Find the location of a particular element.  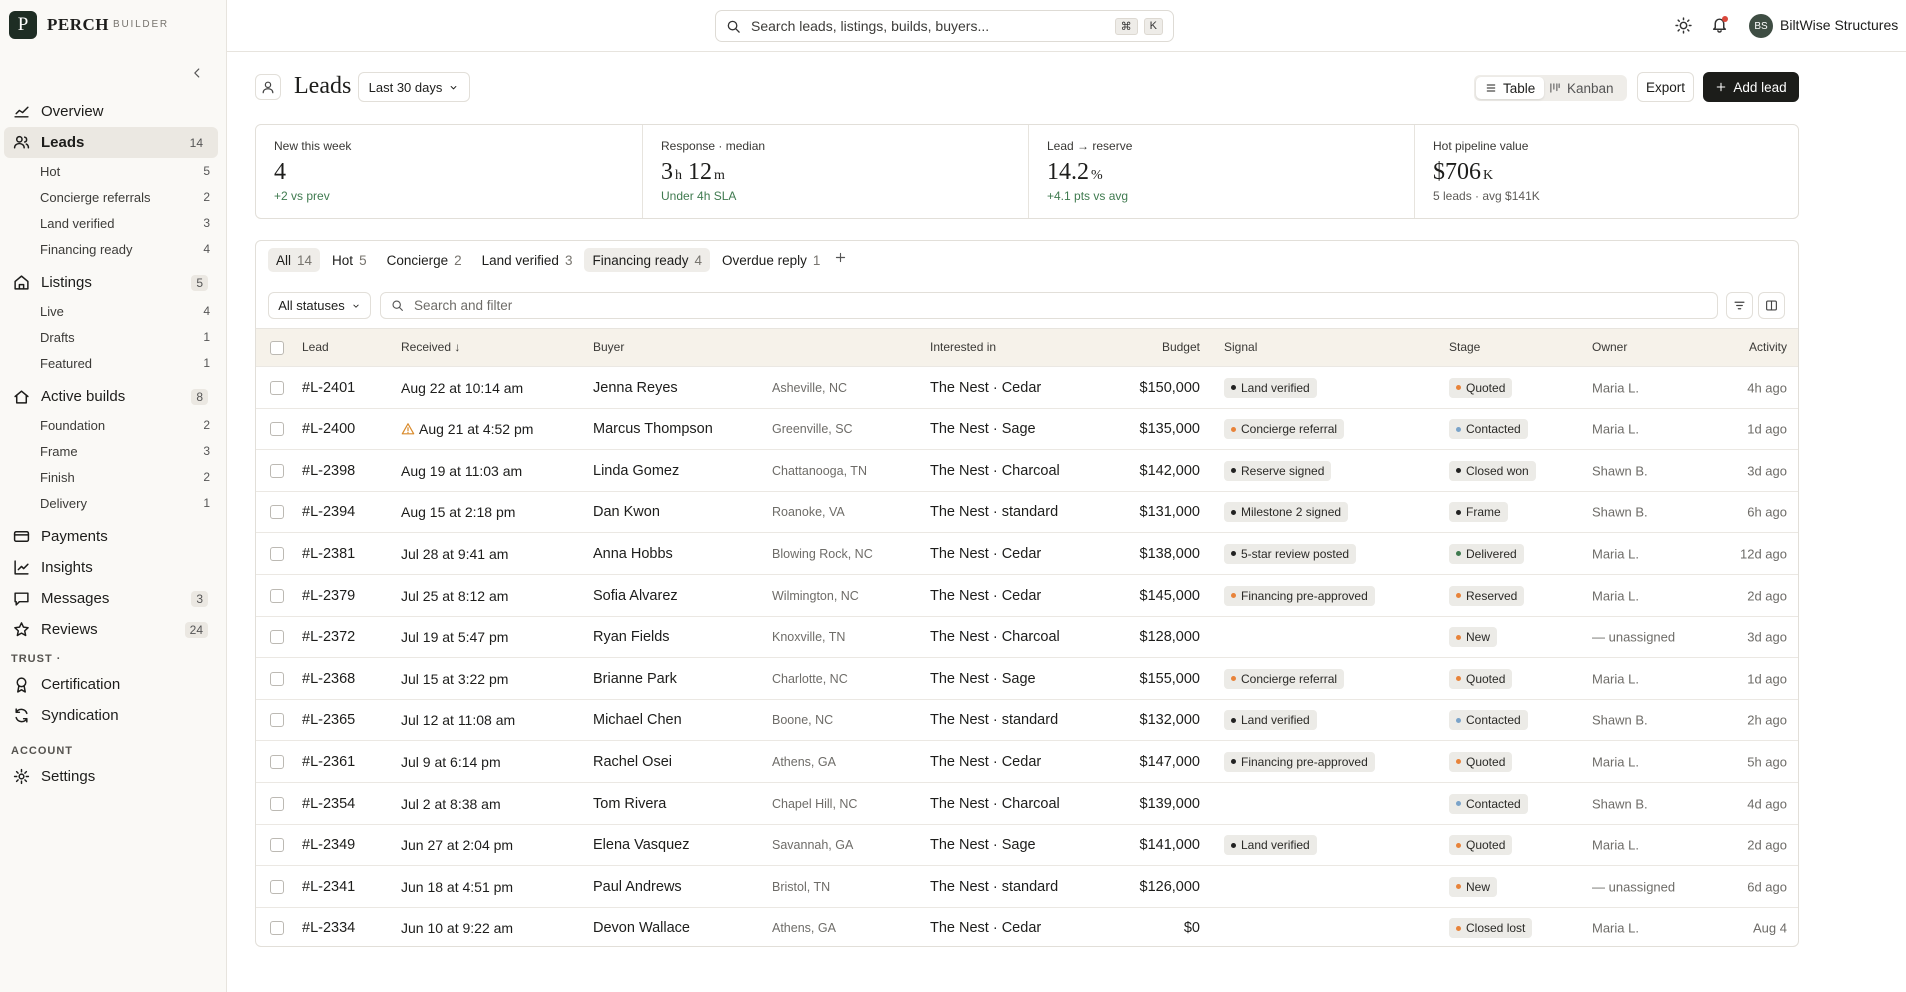

stat-value: 3 h 12 m is located at coordinates (835, 172).